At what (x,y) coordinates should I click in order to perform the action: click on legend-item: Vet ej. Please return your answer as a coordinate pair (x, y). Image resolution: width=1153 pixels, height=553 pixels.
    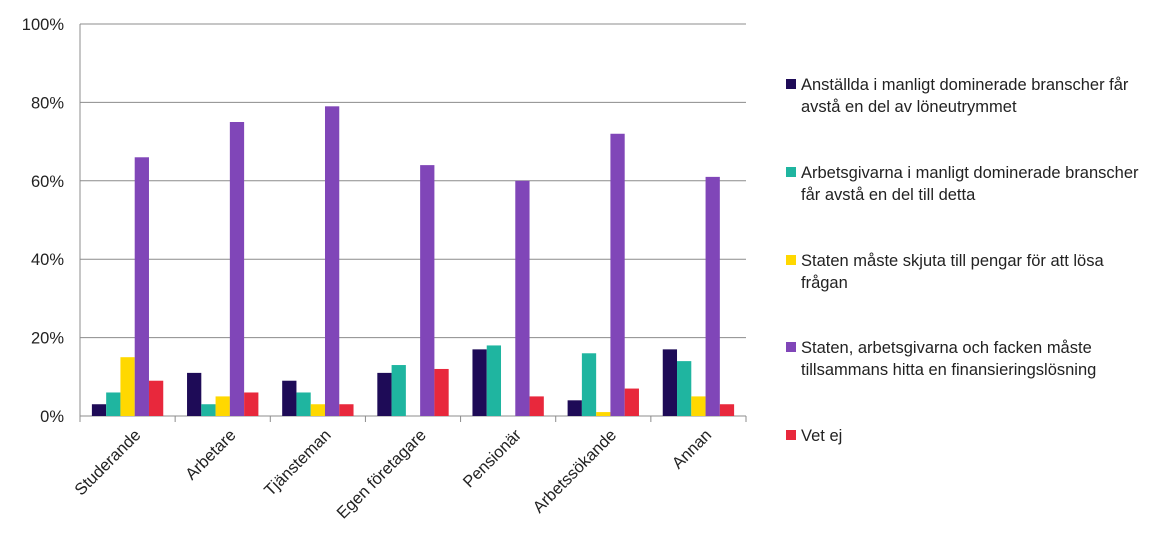
    Looking at the image, I should click on (966, 436).